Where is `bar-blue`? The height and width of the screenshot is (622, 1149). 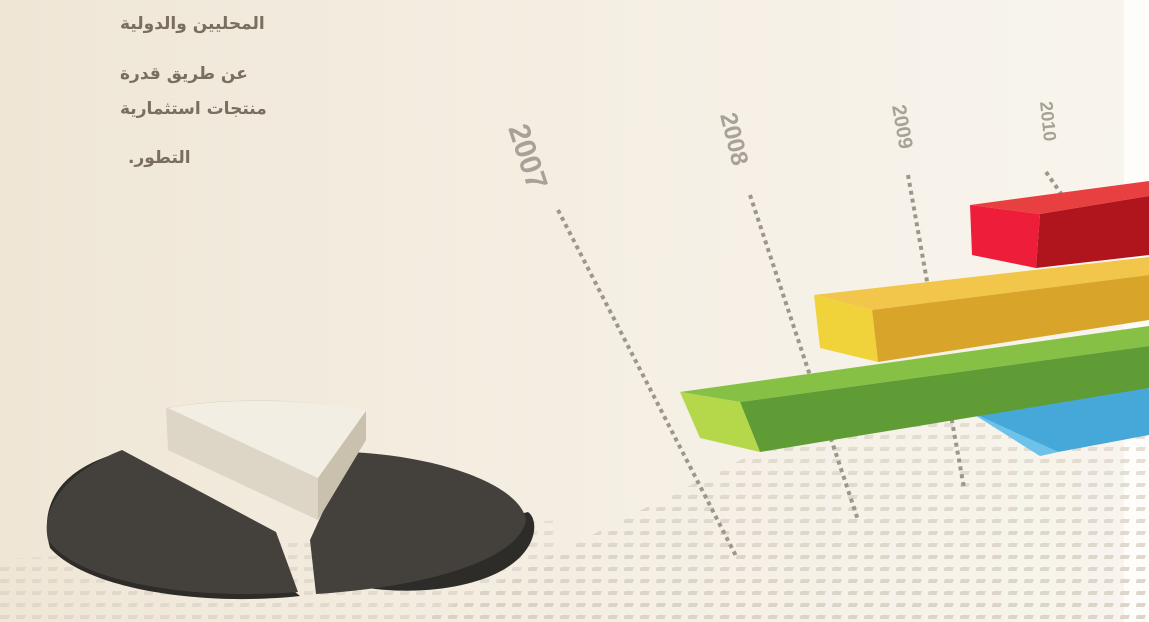
bar-blue is located at coordinates (1059, 422).